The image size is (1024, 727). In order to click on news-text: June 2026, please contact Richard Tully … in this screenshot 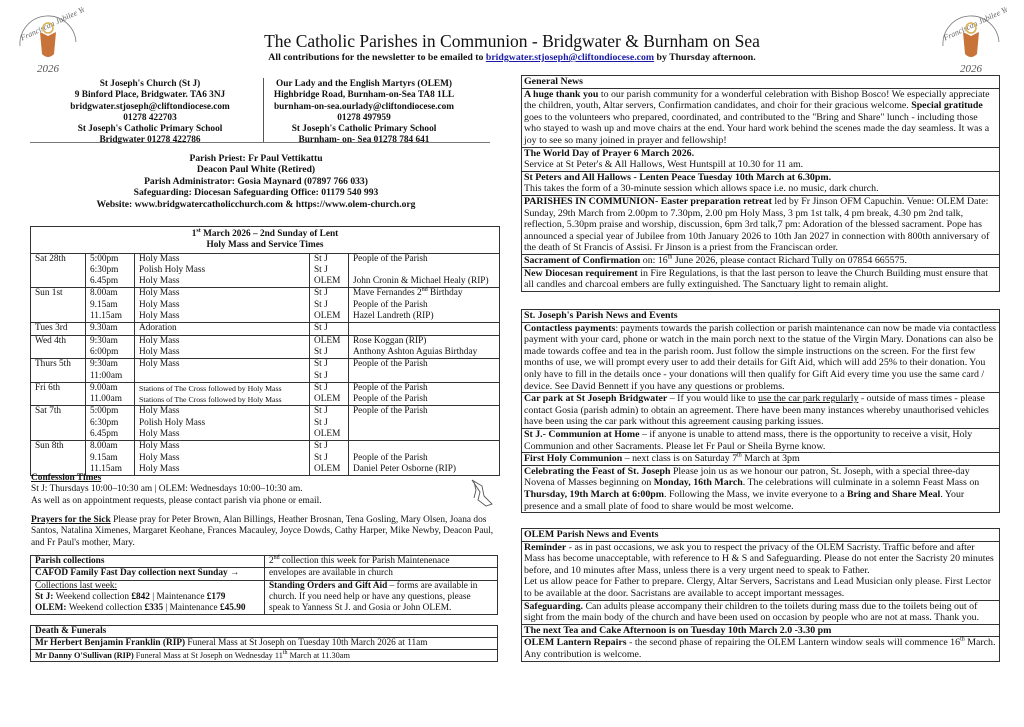, I will do `click(789, 260)`.